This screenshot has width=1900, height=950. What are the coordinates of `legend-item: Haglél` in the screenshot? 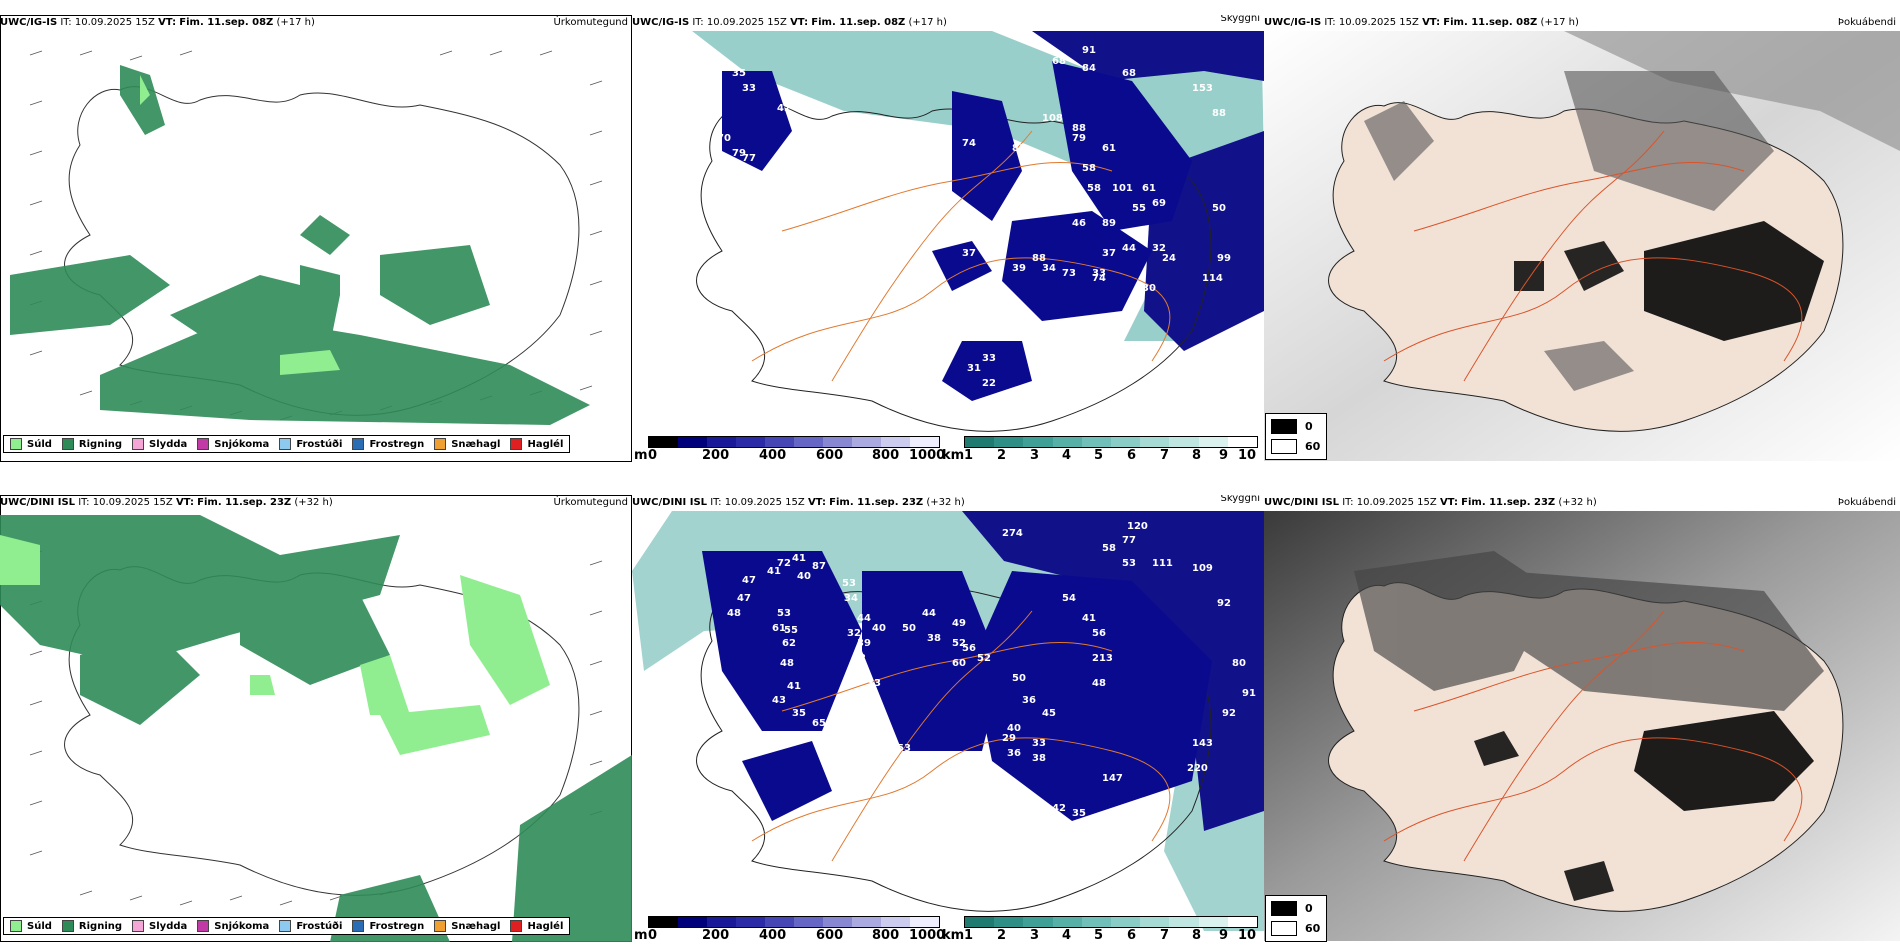 It's located at (536, 926).